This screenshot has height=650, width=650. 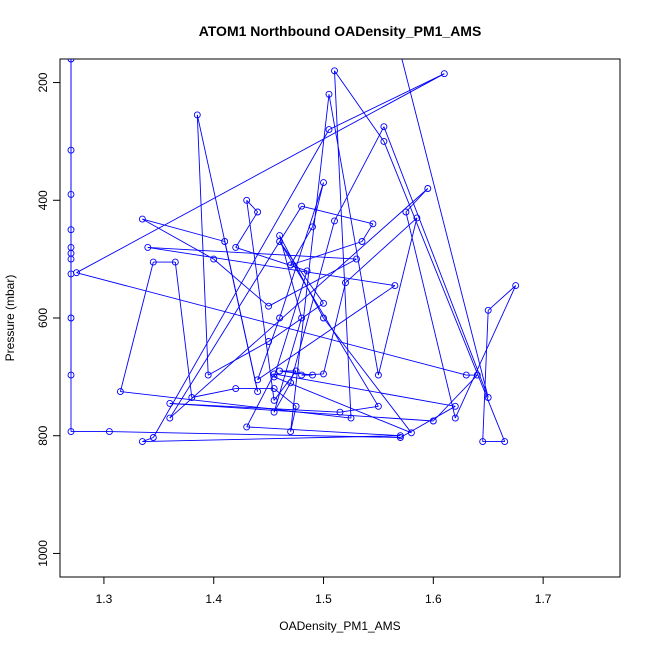 I want to click on x-tick-label: 1.4, so click(x=213, y=599).